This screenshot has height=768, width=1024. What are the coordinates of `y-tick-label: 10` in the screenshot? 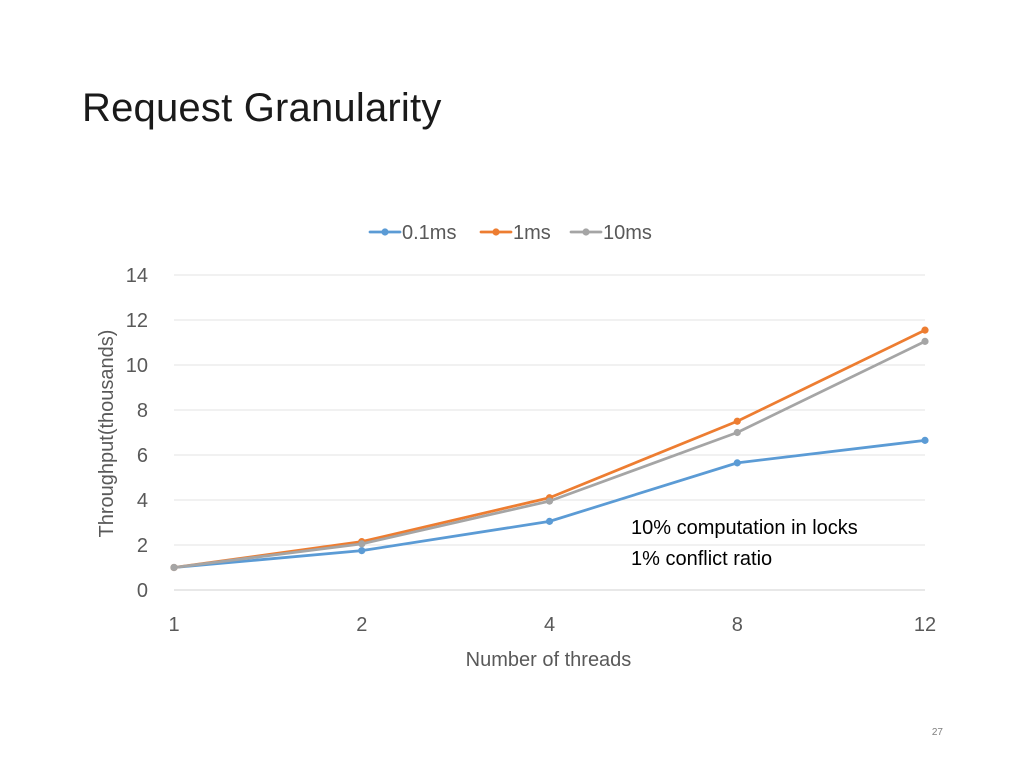 It's located at (137, 366).